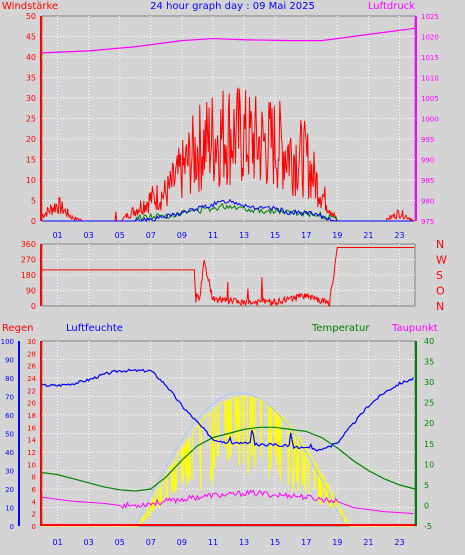 The image size is (465, 555). What do you see at coordinates (427, 181) in the screenshot?
I see `pressure-tick-label: 985` at bounding box center [427, 181].